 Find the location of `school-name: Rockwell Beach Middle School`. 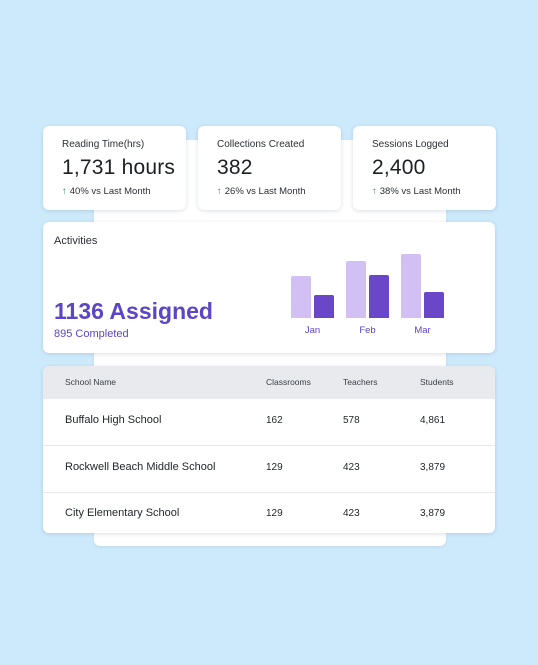

school-name: Rockwell Beach Middle School is located at coordinates (140, 467).